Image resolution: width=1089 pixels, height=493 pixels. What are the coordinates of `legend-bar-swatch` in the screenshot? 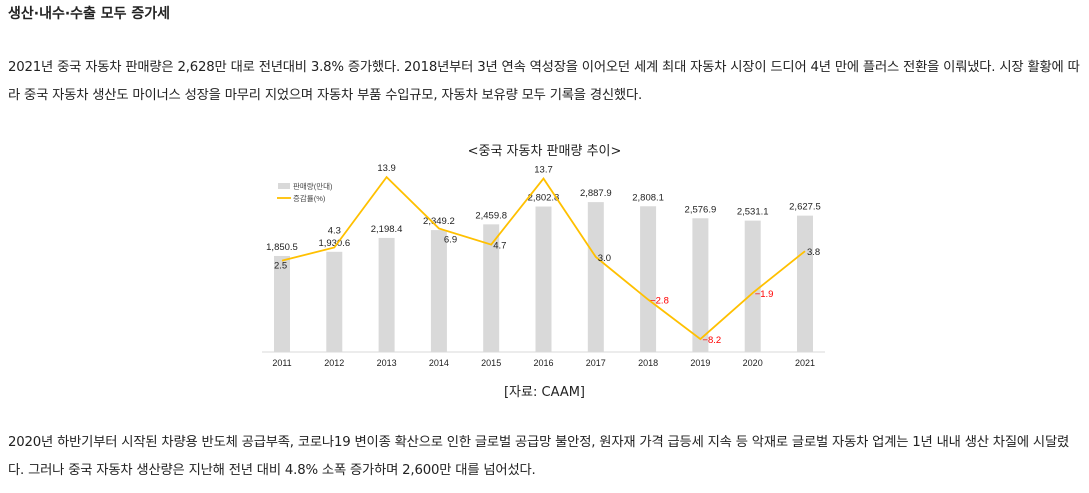 It's located at (284, 186).